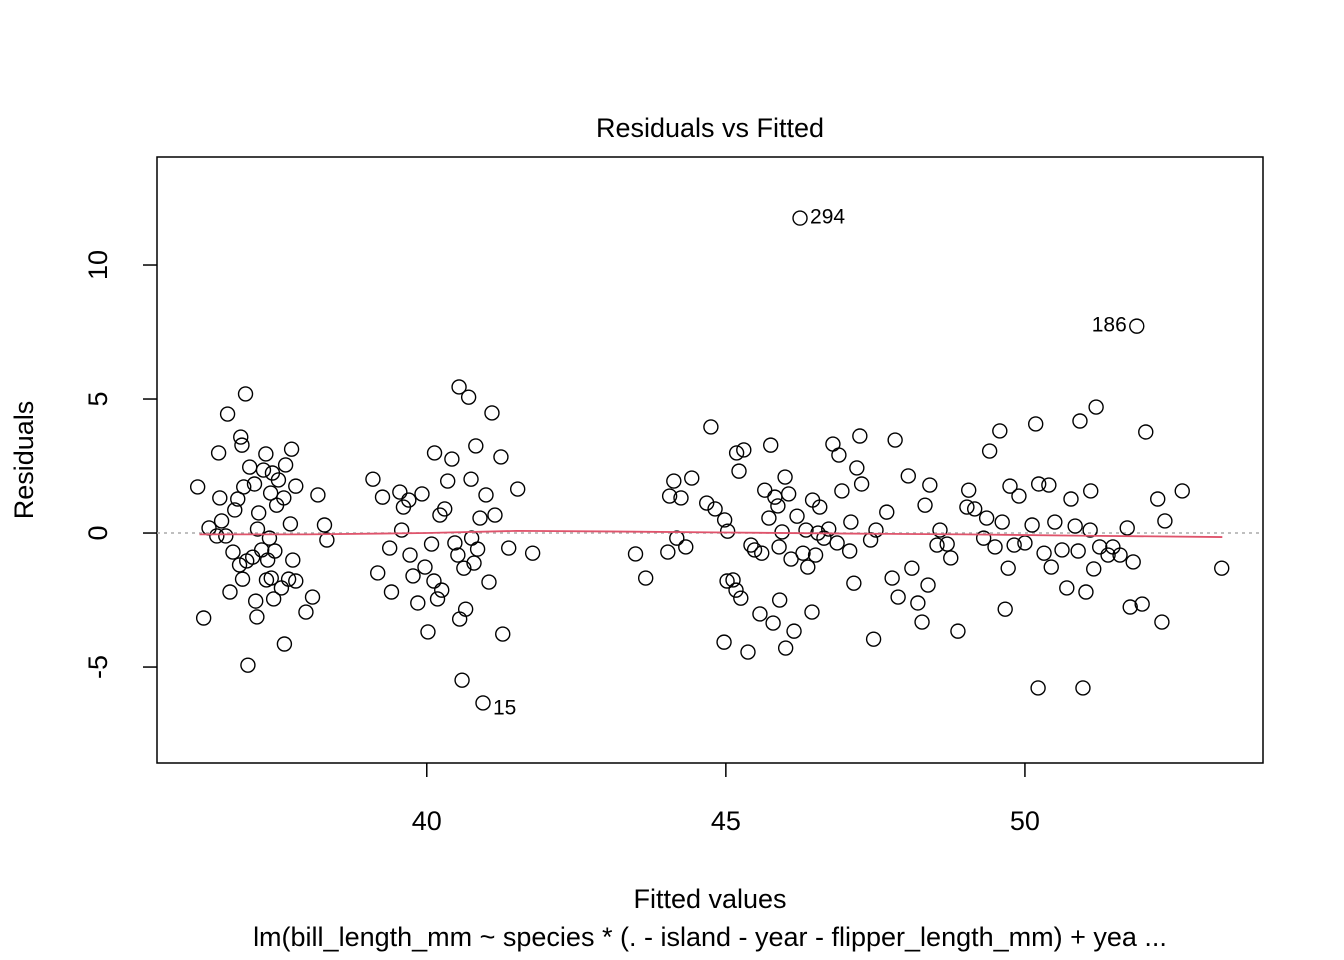 The width and height of the screenshot is (1344, 960). What do you see at coordinates (709, 899) in the screenshot?
I see `x-axis-label: Fitted values` at bounding box center [709, 899].